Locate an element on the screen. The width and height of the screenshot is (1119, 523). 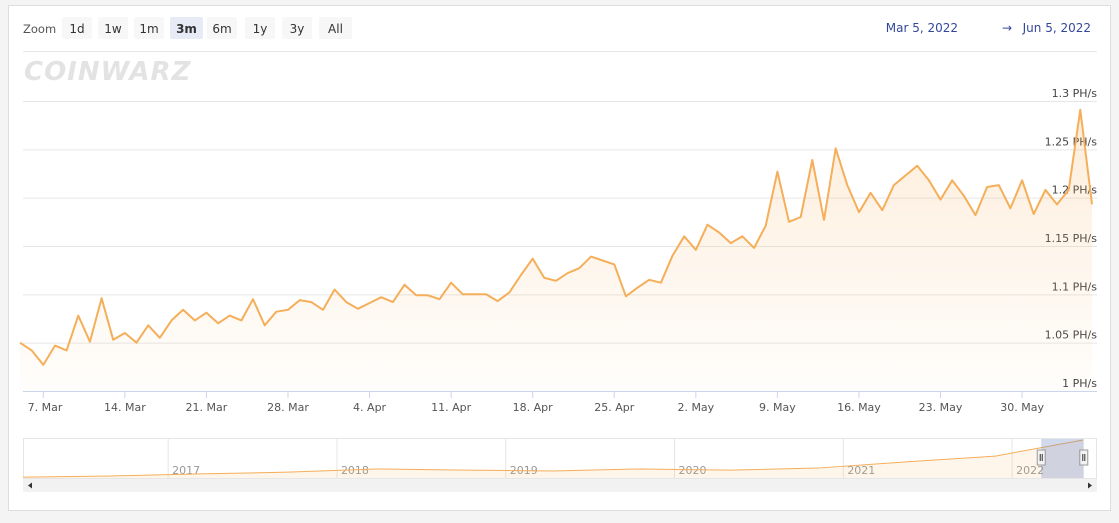
zoom-button-label: 1y is located at coordinates (260, 29).